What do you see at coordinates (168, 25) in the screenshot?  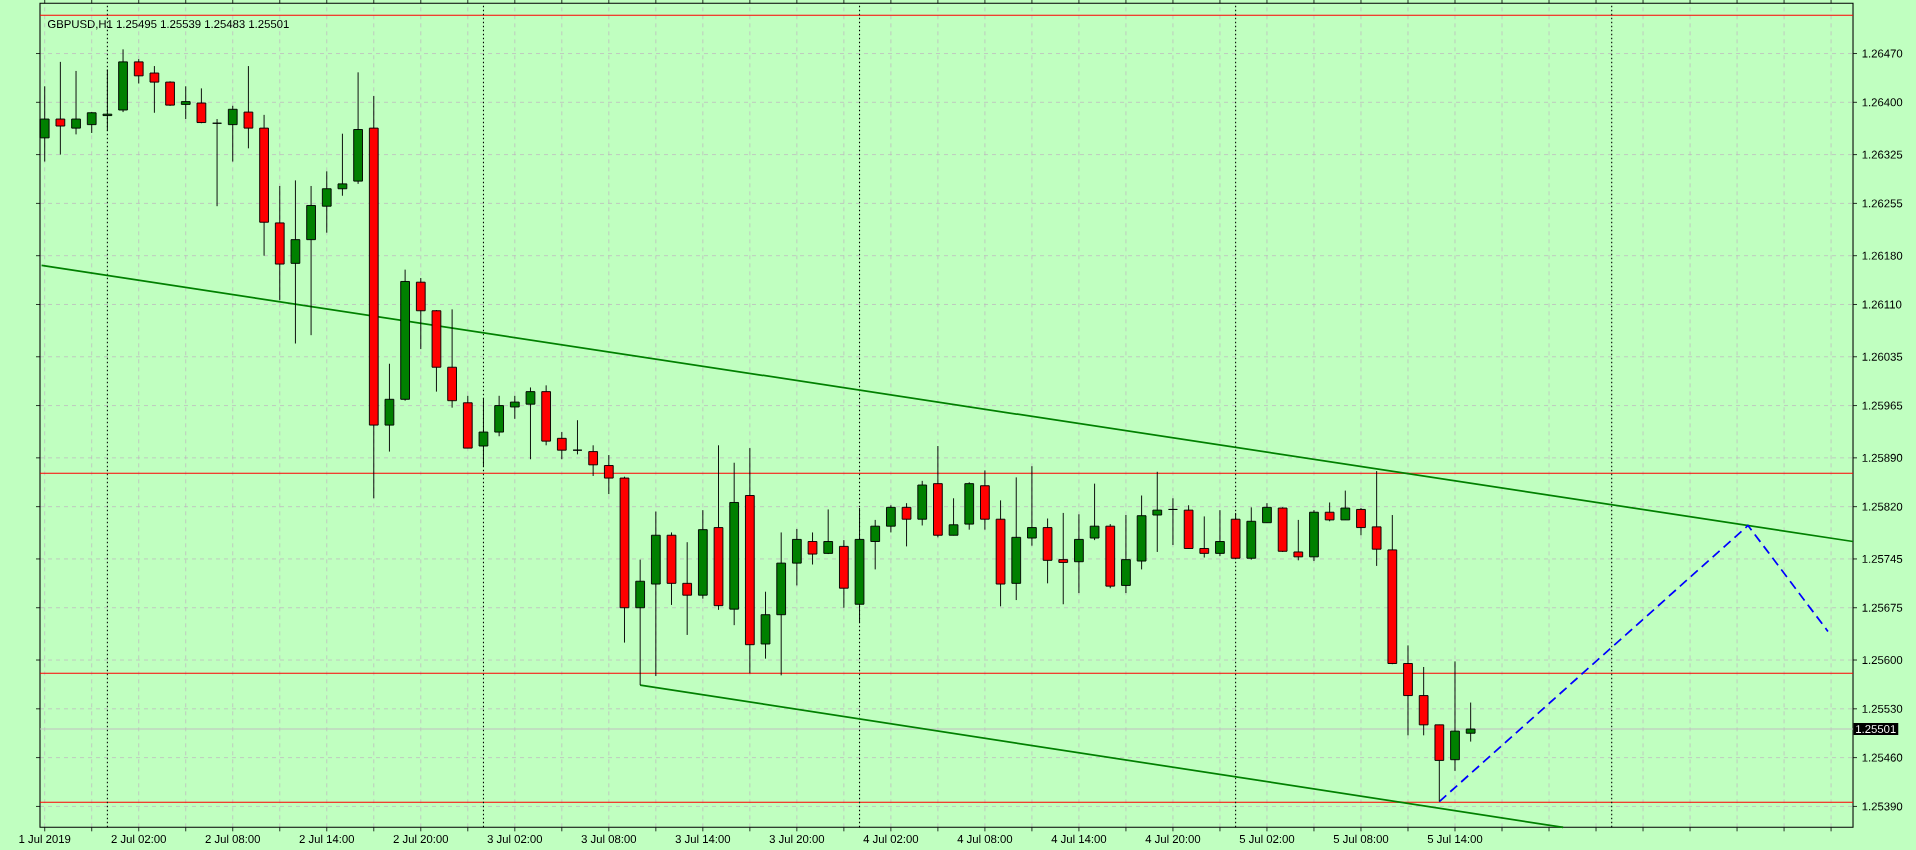 I see `text: GBPUSD,H1 1.25495 1.25539 1.25483 1.25501` at bounding box center [168, 25].